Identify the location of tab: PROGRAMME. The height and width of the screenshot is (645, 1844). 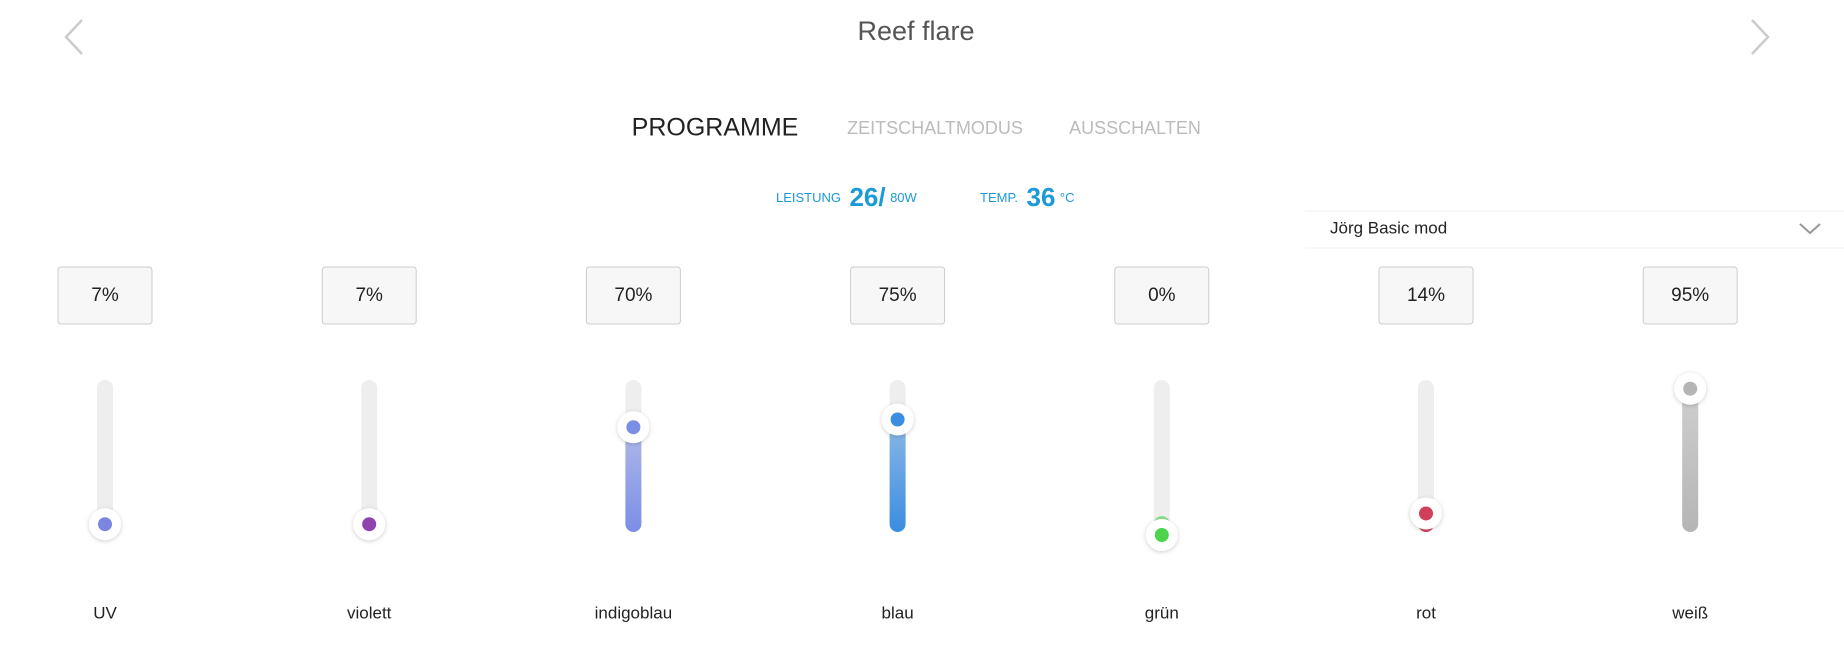
(715, 128).